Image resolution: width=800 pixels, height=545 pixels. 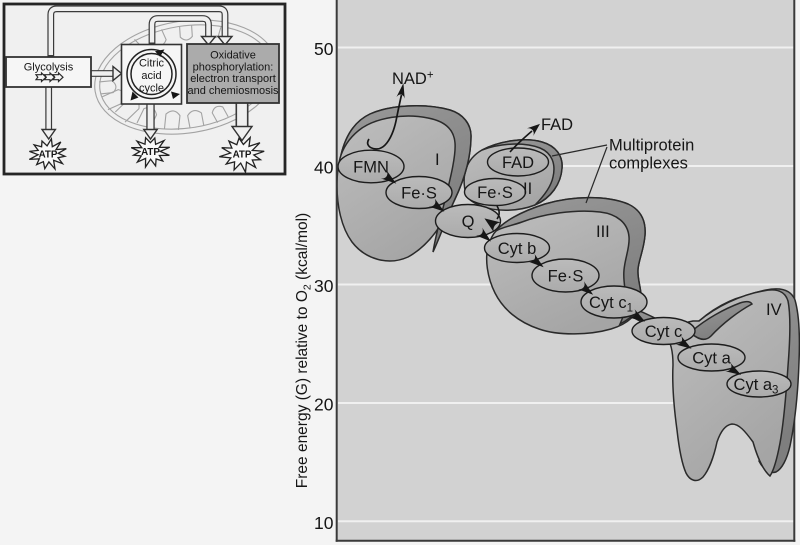 I want to click on svg-text: FMN, so click(x=371, y=167).